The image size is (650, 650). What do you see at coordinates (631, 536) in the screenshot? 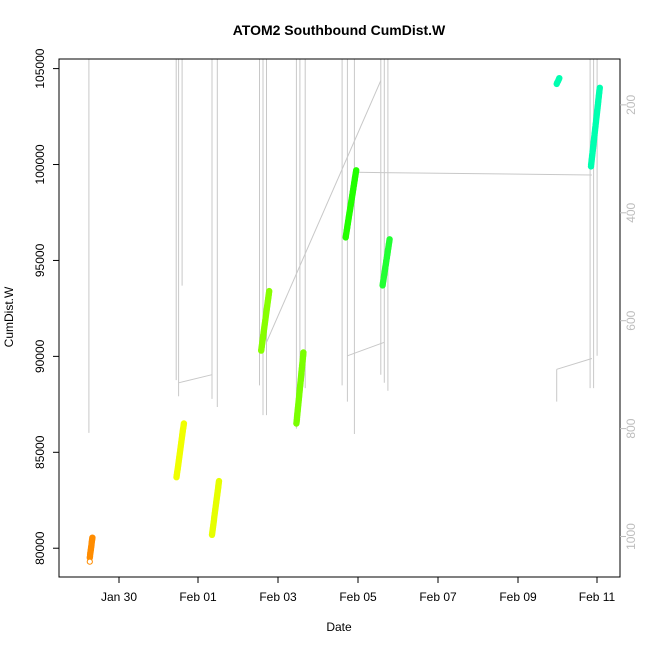
I see `y2-tick-label: 1000` at bounding box center [631, 536].